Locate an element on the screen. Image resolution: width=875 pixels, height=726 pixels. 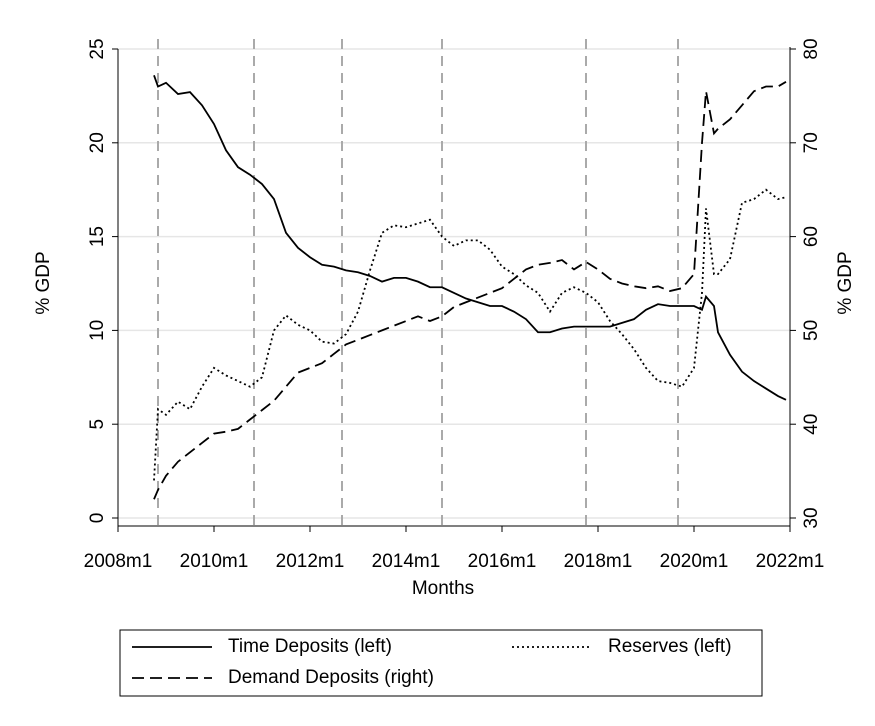
y2-tick-label: 60 is located at coordinates (811, 236).